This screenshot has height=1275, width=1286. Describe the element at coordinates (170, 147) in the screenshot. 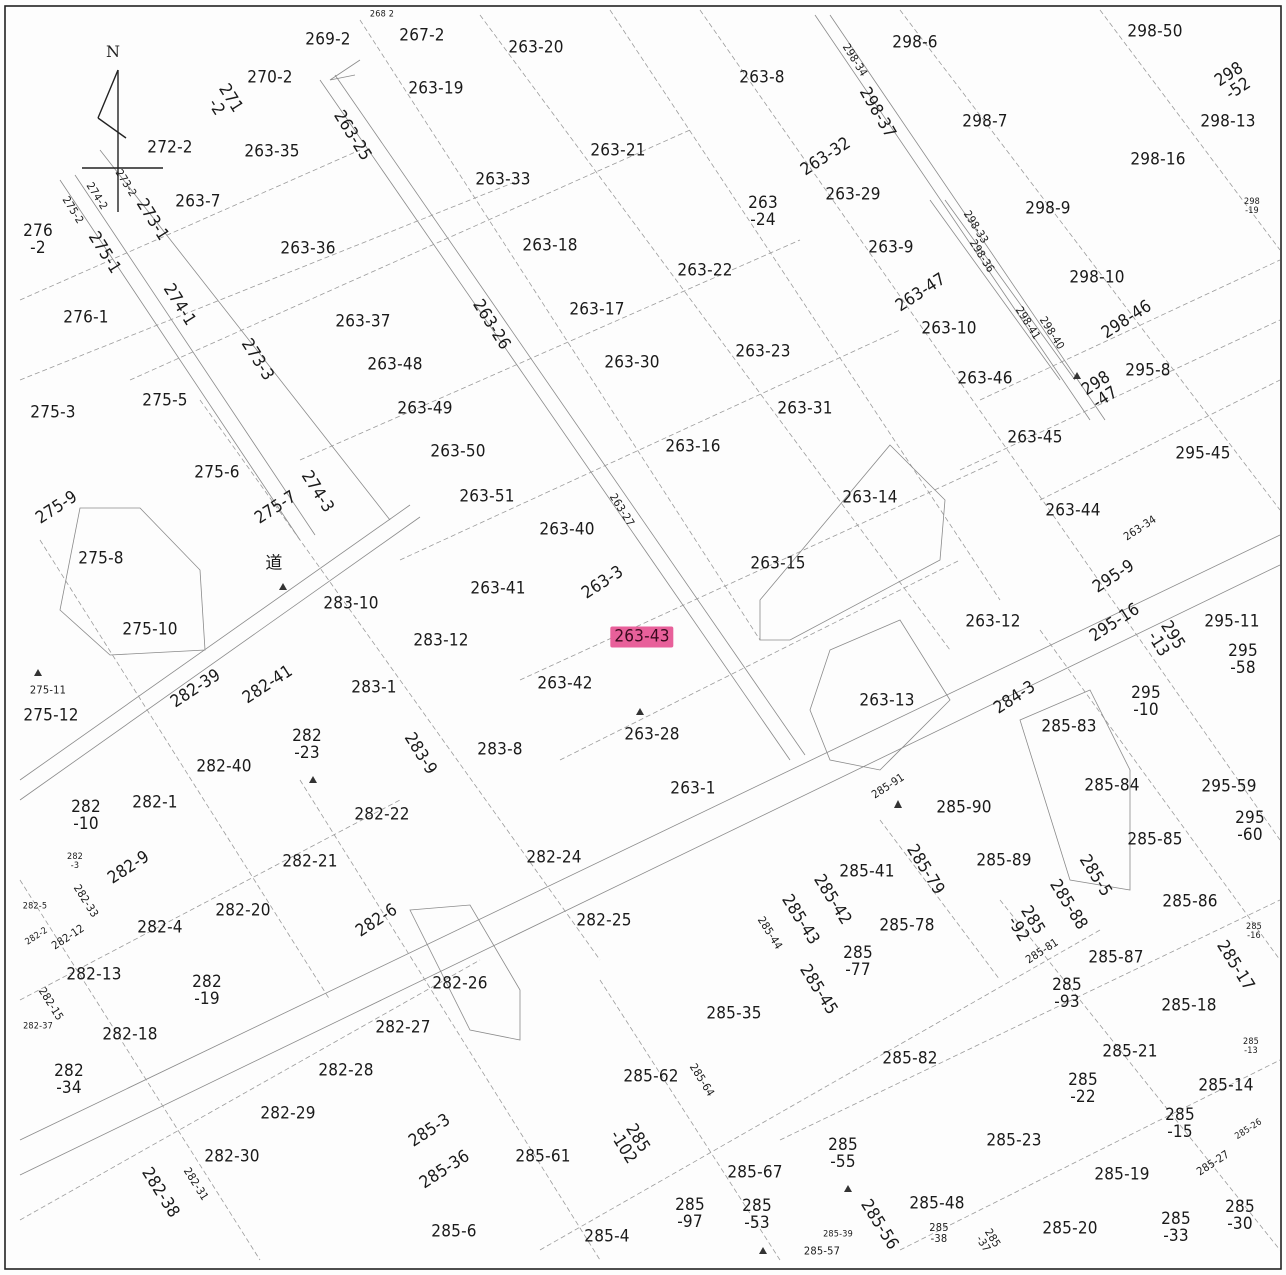

I see `parcel-label: 272-2` at that location.